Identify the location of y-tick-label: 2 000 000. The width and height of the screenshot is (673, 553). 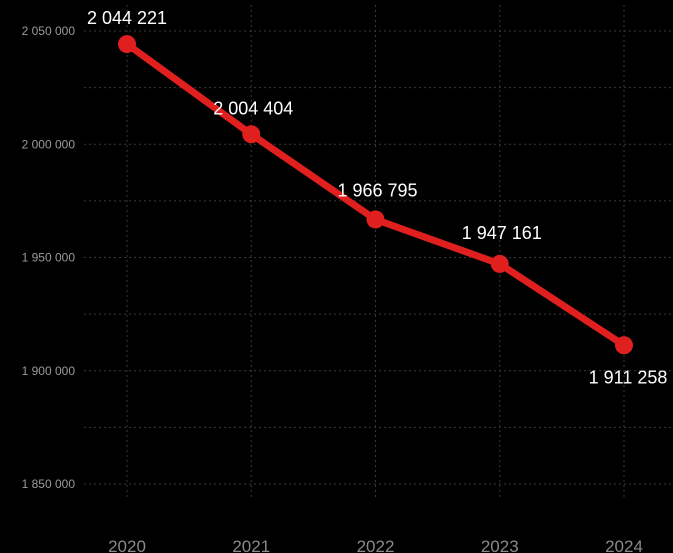
(49, 144).